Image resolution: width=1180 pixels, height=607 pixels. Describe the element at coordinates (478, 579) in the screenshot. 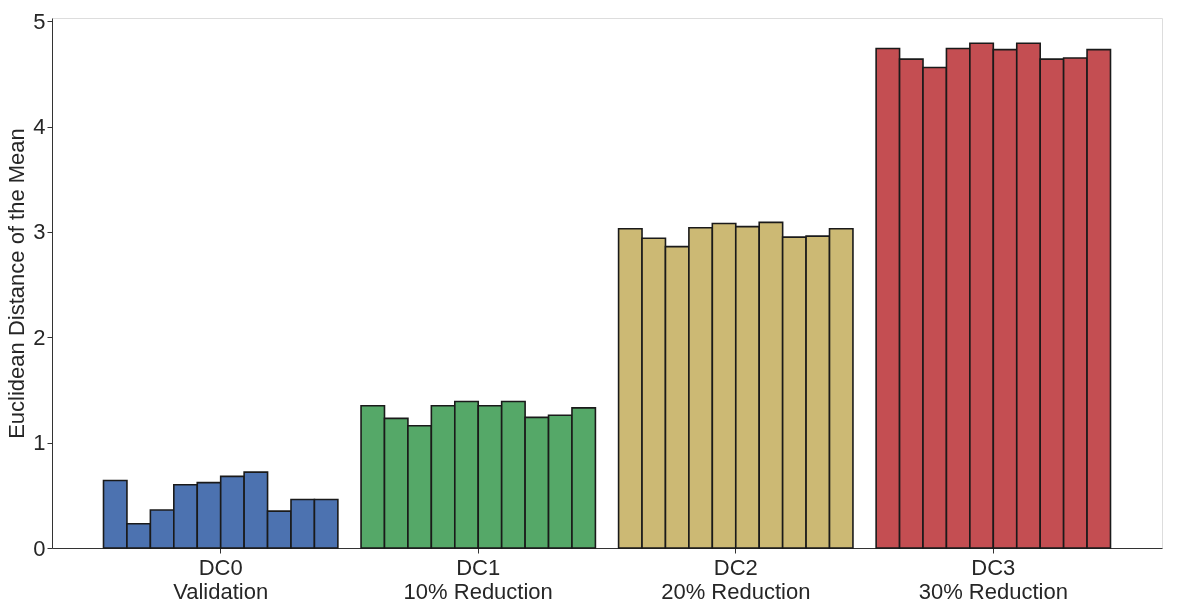

I see `x-tick-label: DC1 10% Reduction` at that location.